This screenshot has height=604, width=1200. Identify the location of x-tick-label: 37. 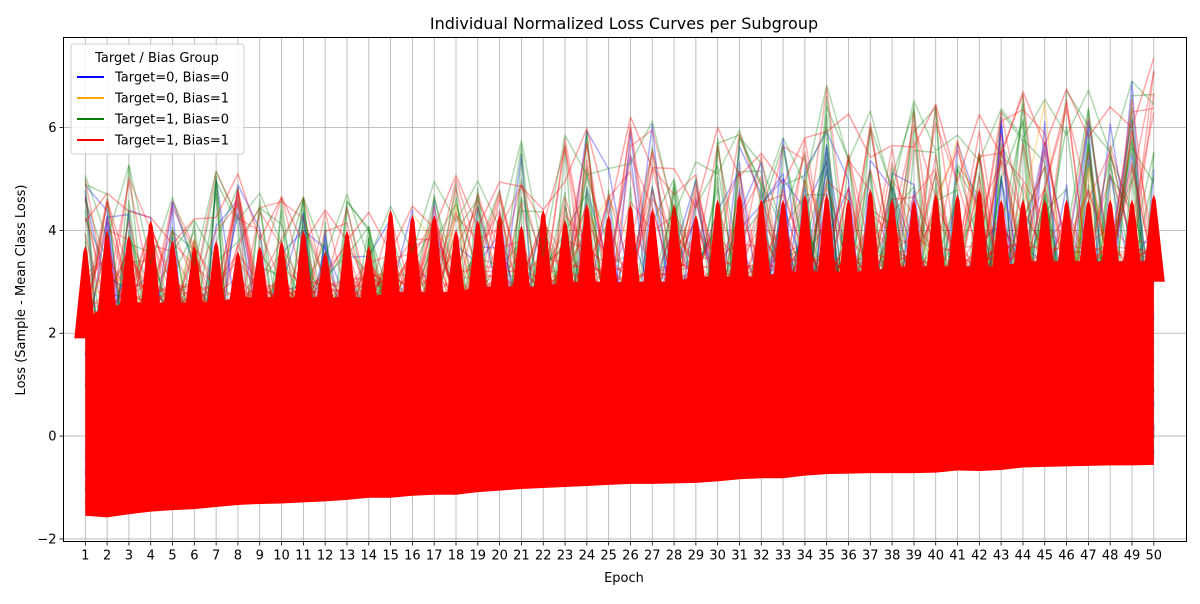
(870, 556).